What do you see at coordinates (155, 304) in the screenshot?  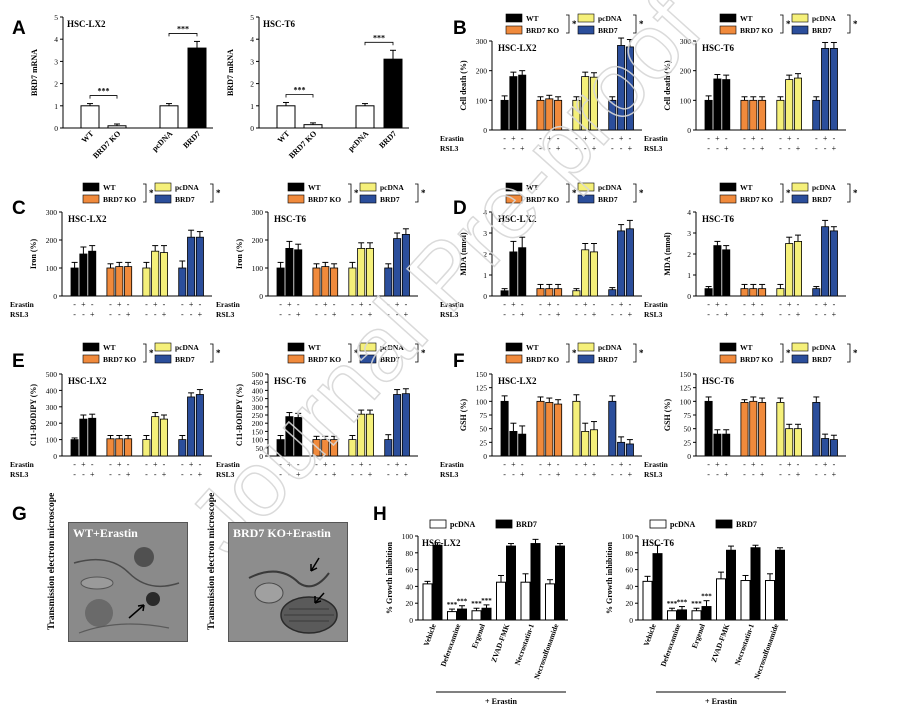 I see `chart-c1-erastin-mark: +` at bounding box center [155, 304].